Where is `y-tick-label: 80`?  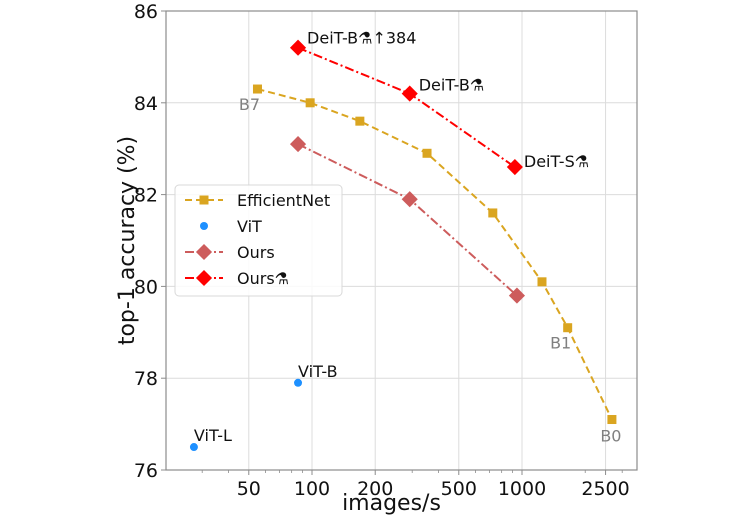 y-tick-label: 80 is located at coordinates (146, 287).